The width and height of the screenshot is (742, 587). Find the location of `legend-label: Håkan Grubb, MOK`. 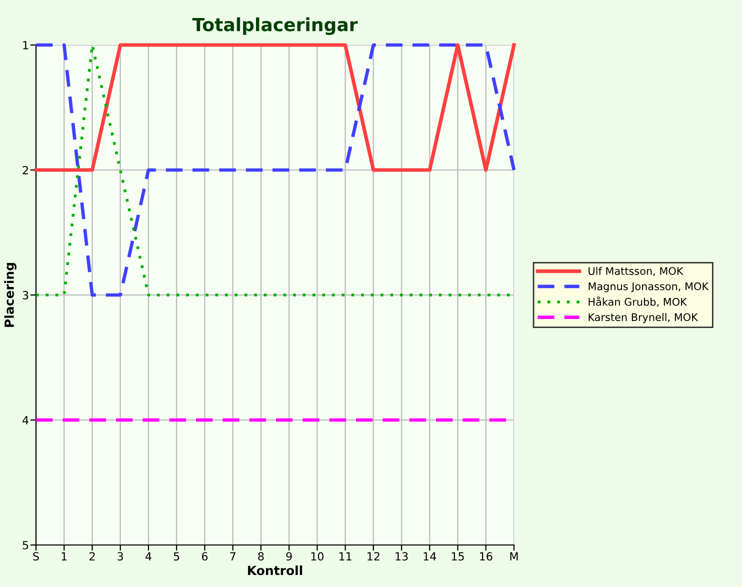

legend-label: Håkan Grubb, MOK is located at coordinates (638, 301).